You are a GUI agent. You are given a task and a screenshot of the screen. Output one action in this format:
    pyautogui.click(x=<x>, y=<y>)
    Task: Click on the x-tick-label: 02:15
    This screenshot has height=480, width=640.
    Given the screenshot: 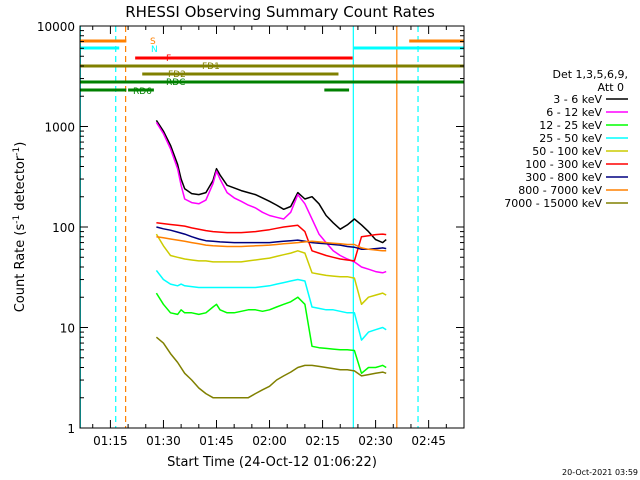 What is the action you would take?
    pyautogui.click(x=322, y=441)
    